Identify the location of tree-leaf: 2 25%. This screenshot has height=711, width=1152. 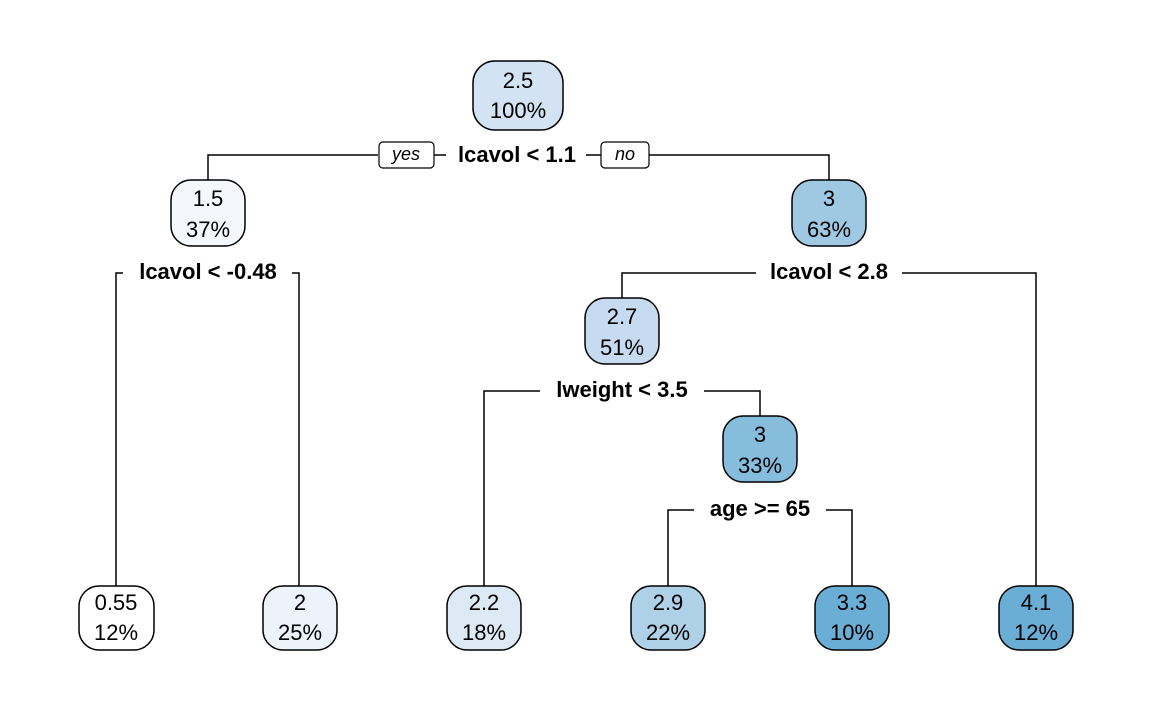
(300, 618).